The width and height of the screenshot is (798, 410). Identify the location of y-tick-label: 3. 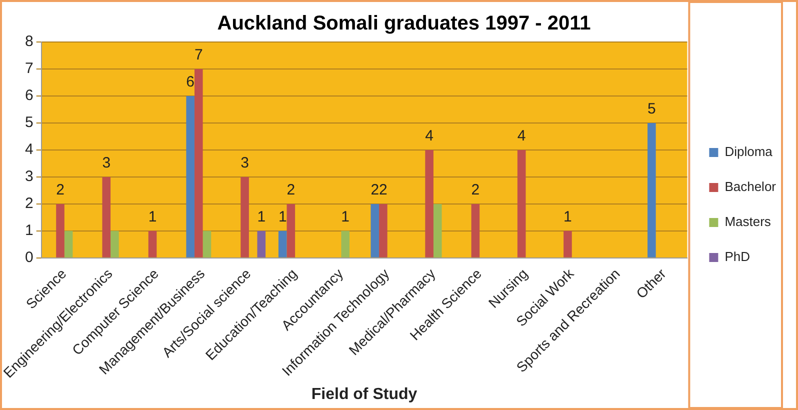
(29, 177).